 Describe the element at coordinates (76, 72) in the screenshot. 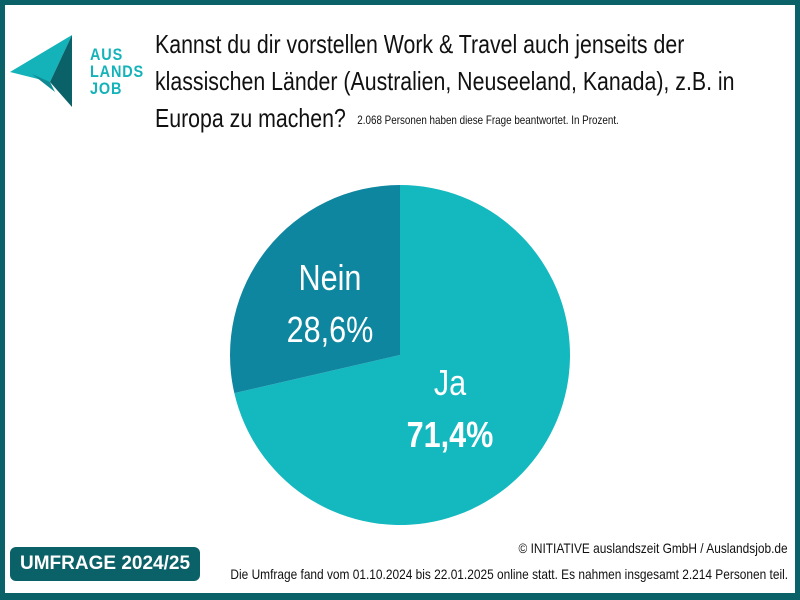

I see `logo: AUS LANDS JOB` at that location.